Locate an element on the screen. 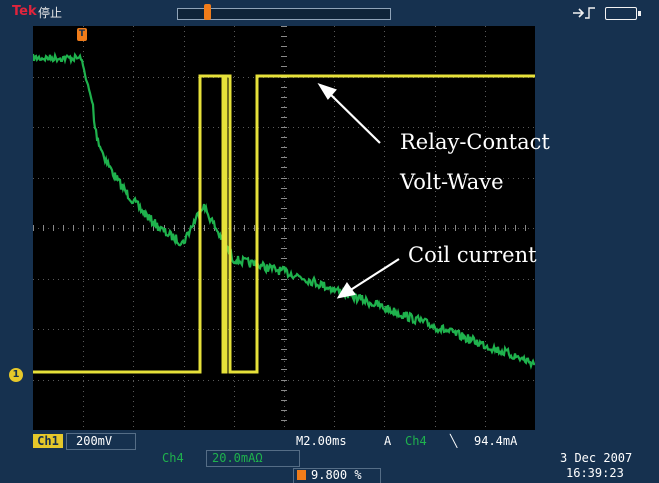 This screenshot has height=483, width=659. trigger-position-box is located at coordinates (337, 475).